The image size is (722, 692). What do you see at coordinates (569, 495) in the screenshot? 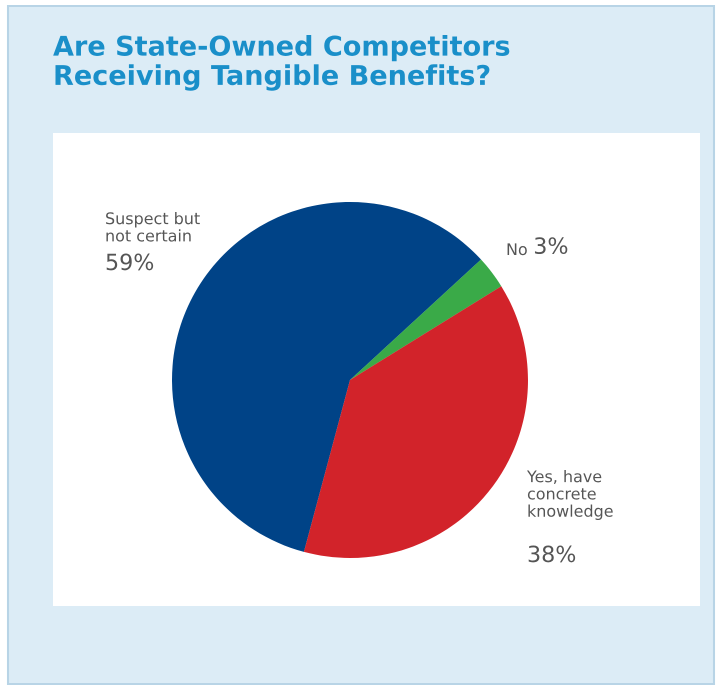
I see `slice-label: Yes, have concrete knowledge` at bounding box center [569, 495].